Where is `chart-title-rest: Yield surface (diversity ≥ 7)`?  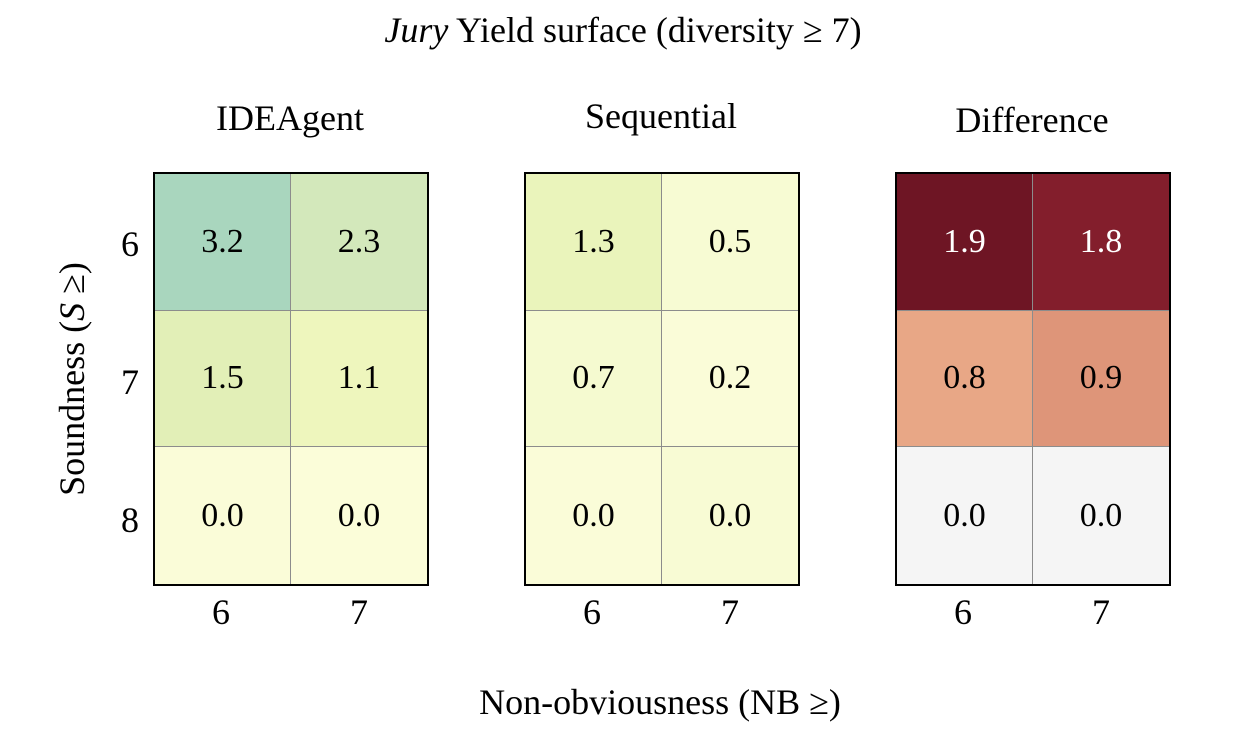
chart-title-rest: Yield surface (diversity ≥ 7) is located at coordinates (655, 30).